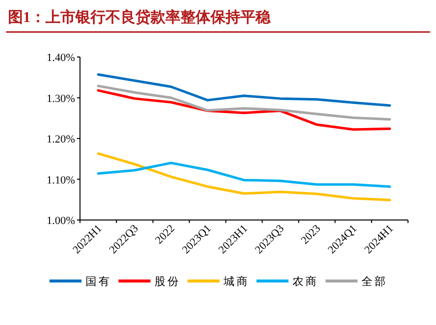  What do you see at coordinates (139, 18) in the screenshot?
I see `title: 图1：上市银行不良贷款率整体保持平稳` at bounding box center [139, 18].